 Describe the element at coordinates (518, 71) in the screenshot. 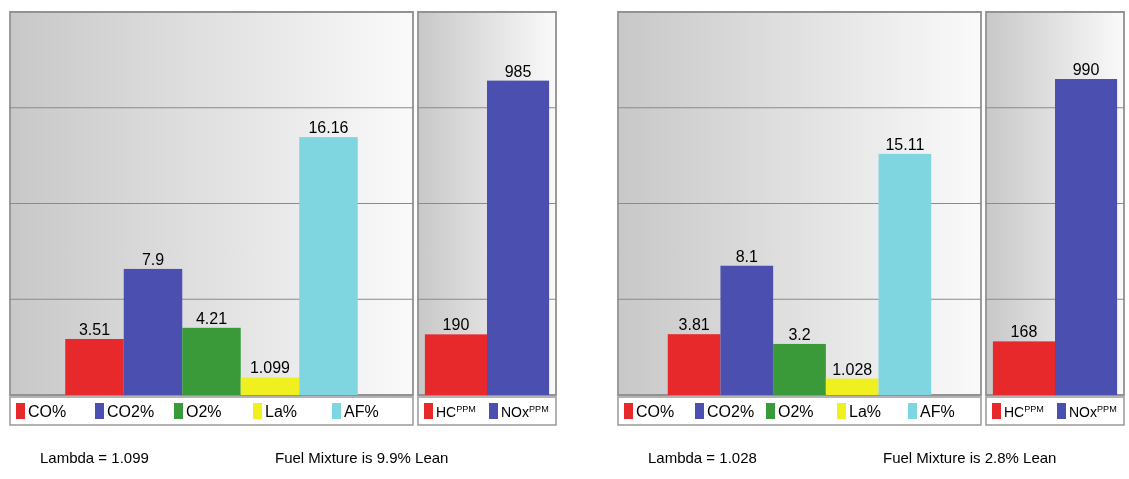

I see `data-label: 985` at that location.